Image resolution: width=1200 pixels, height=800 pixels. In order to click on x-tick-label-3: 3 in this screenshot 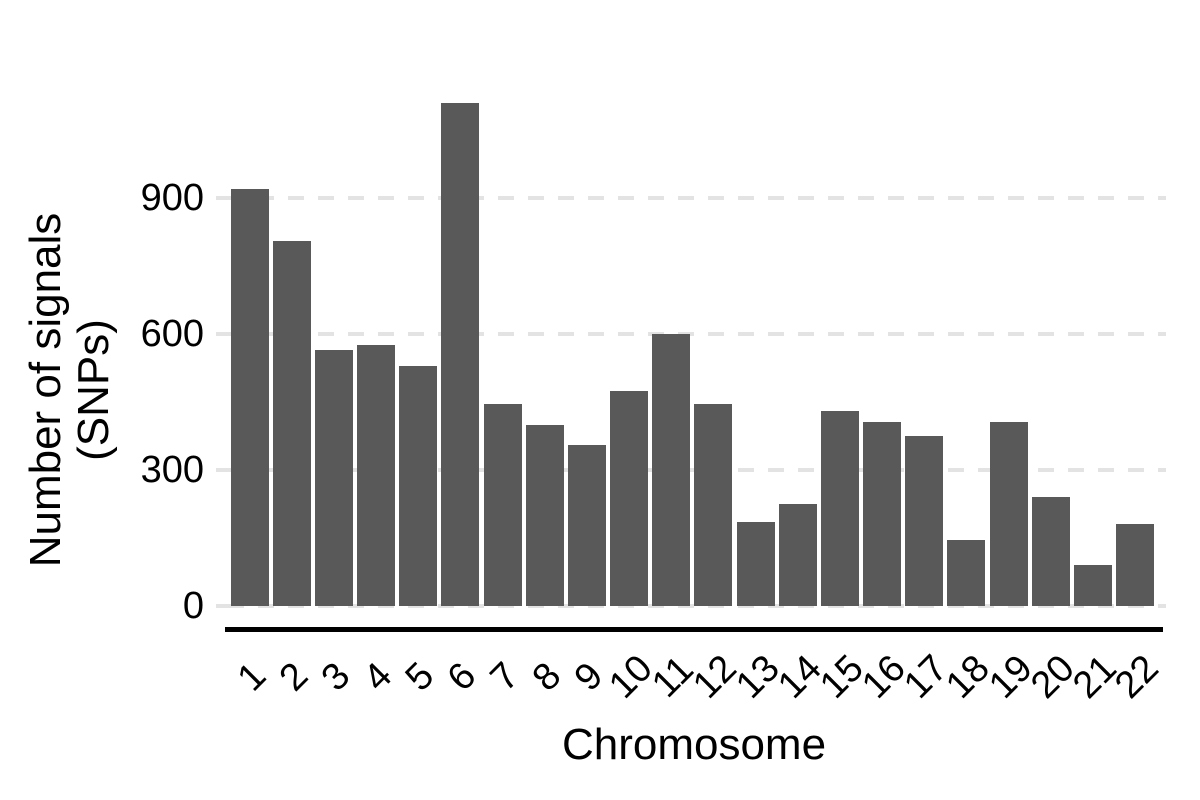, I will do `click(336, 677)`.